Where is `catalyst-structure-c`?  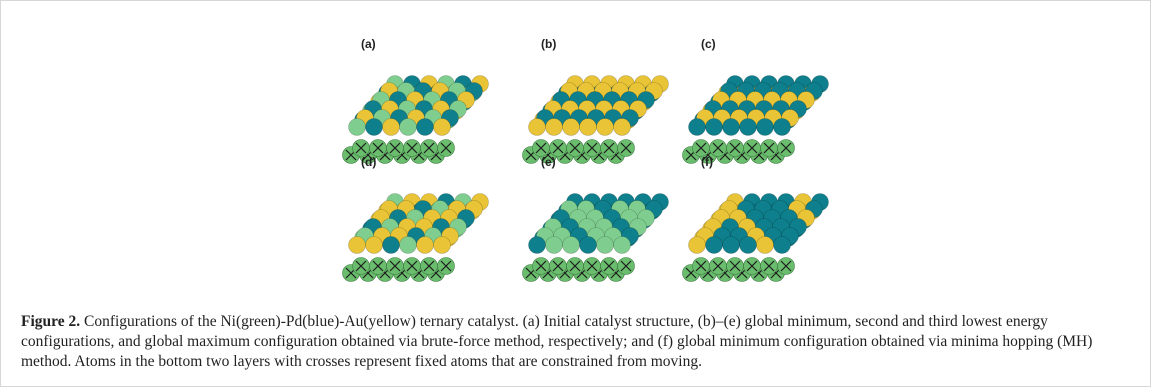 catalyst-structure-c is located at coordinates (755, 119).